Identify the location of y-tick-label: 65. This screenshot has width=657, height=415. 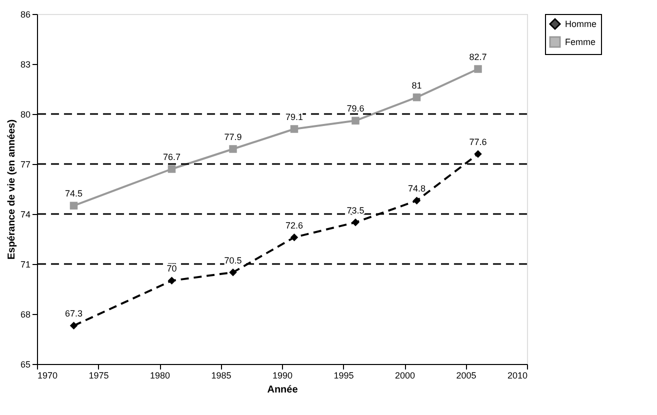
(25, 365).